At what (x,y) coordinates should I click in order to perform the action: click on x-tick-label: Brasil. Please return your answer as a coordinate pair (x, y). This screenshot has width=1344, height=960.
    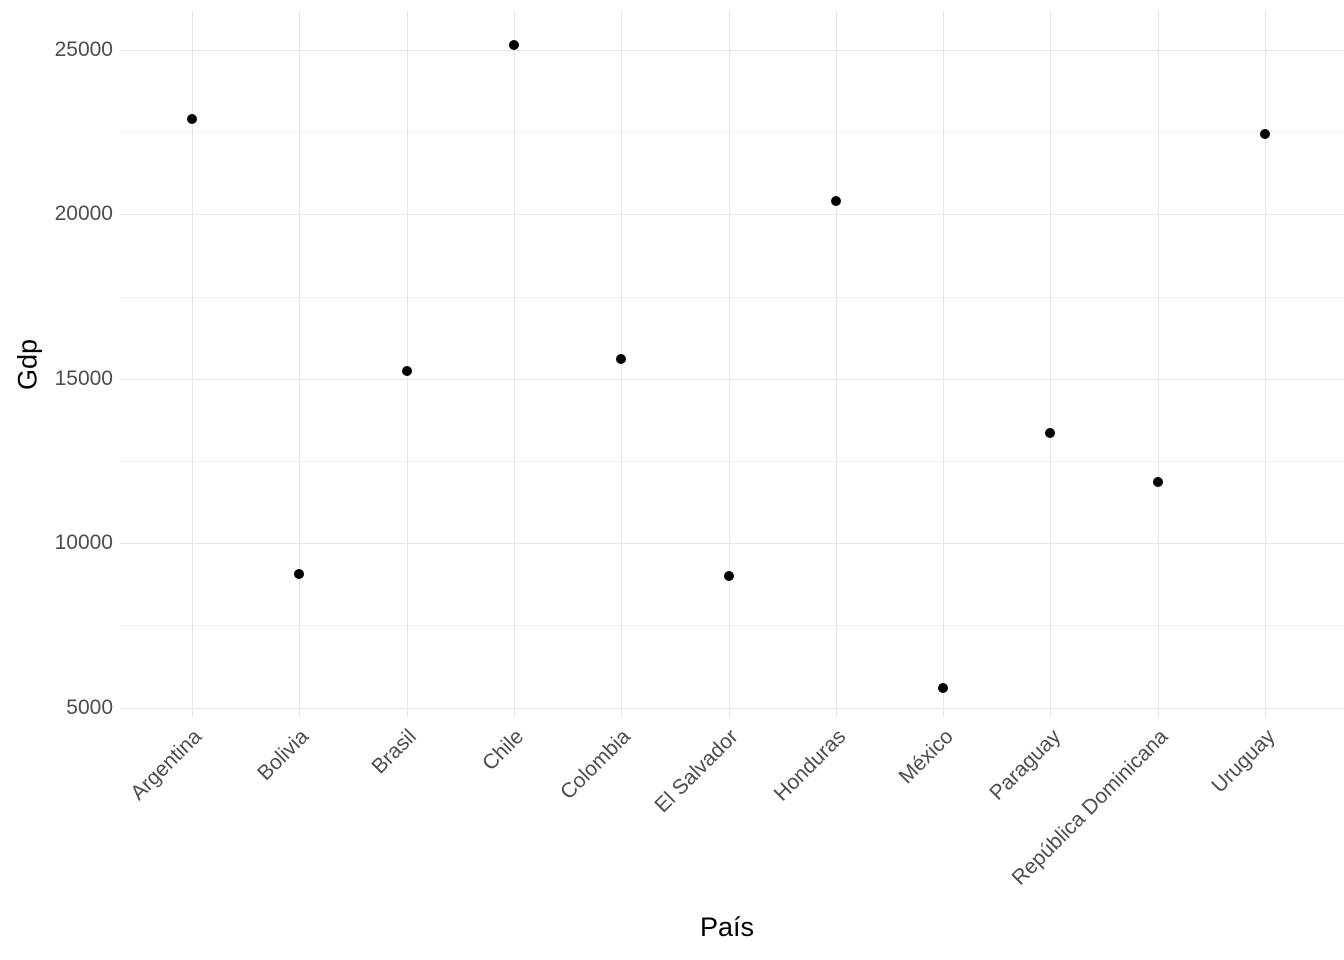
    Looking at the image, I should click on (394, 752).